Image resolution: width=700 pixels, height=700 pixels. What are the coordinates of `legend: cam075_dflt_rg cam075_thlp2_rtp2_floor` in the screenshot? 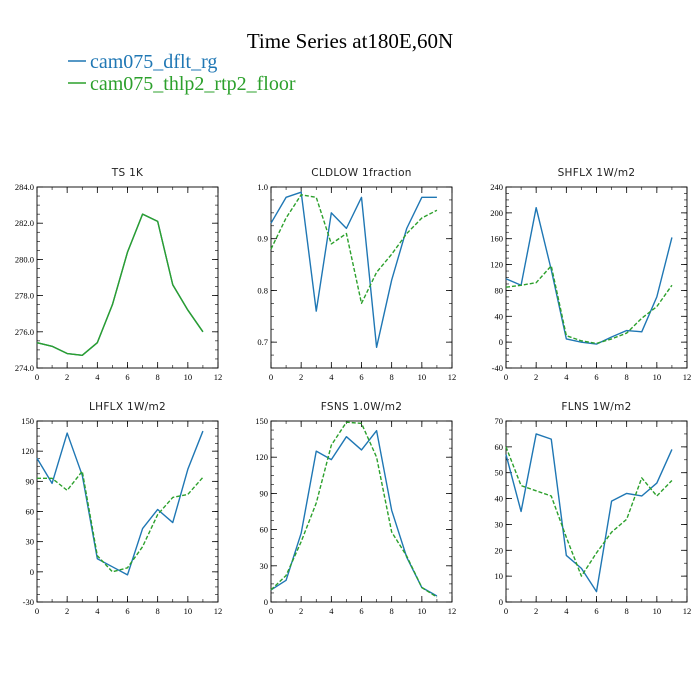 It's located at (182, 73).